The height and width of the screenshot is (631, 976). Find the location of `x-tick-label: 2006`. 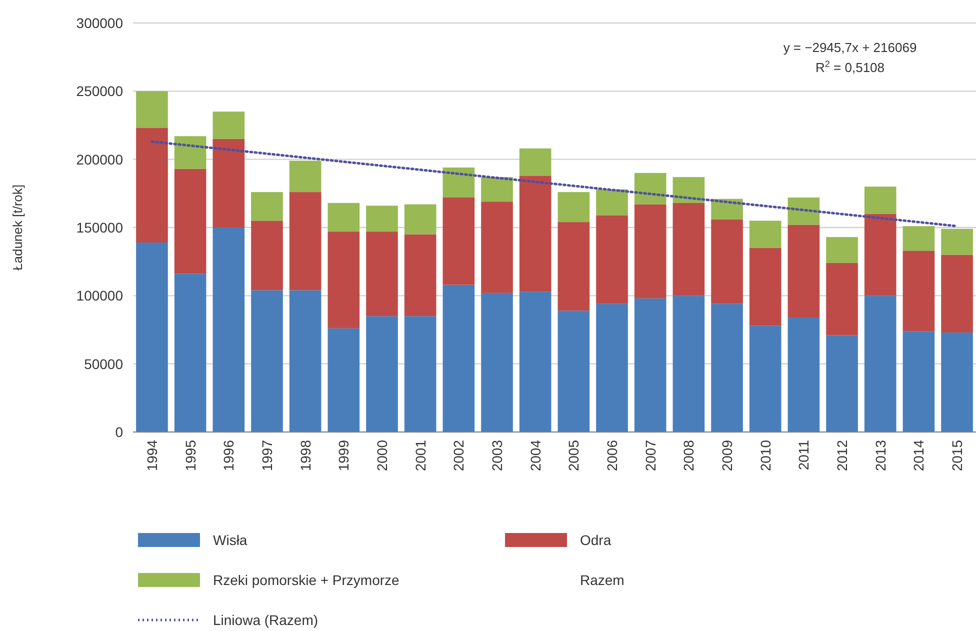

x-tick-label: 2006 is located at coordinates (612, 456).